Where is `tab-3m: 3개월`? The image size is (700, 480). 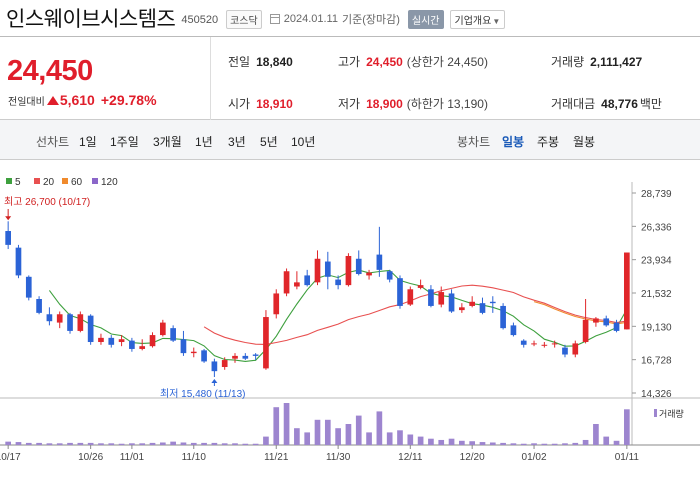
tab-3m: 3개월 is located at coordinates (167, 142).